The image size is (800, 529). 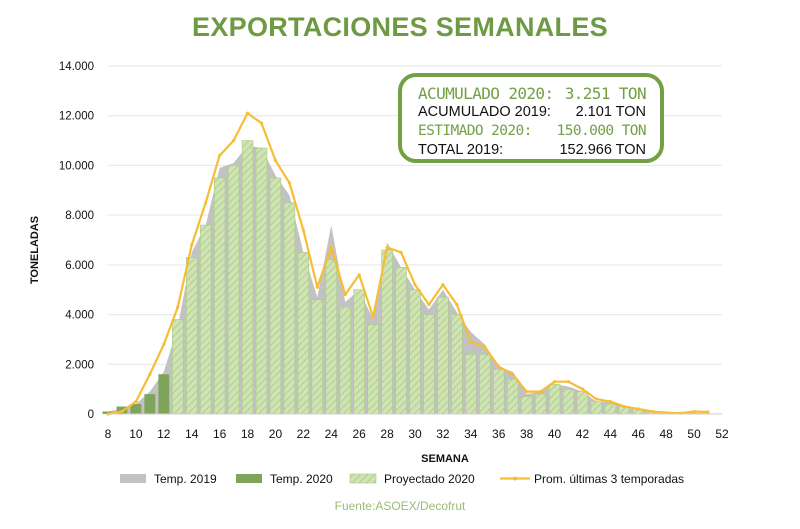 I want to click on x-tick-label: 52, so click(x=722, y=434).